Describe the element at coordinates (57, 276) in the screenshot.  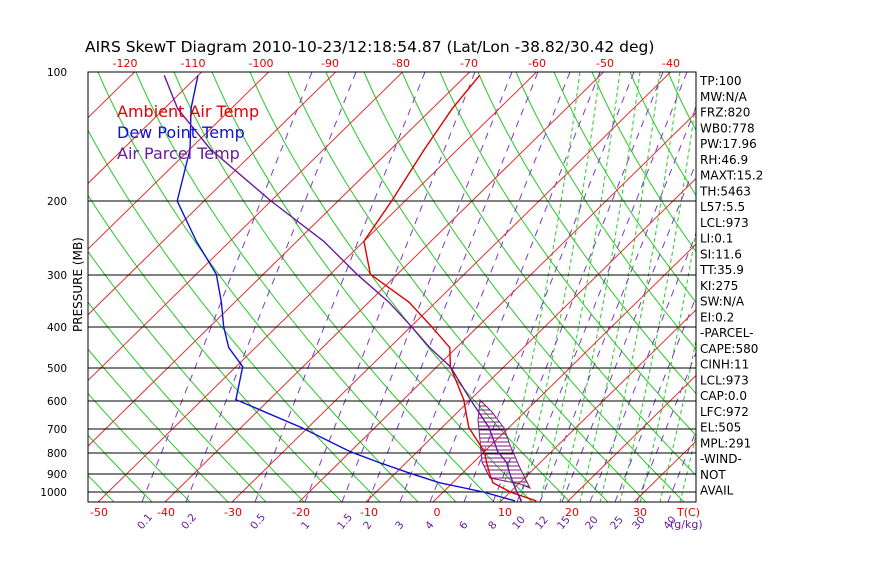
I see `pressure-tick-label: 300` at that location.